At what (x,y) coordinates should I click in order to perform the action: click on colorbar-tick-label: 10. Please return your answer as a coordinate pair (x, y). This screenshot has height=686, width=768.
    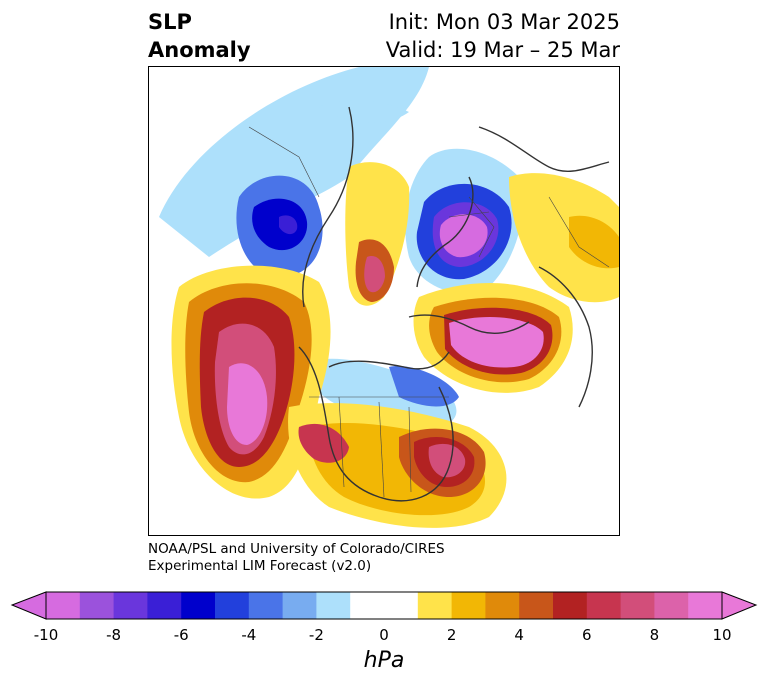
    Looking at the image, I should click on (722, 635).